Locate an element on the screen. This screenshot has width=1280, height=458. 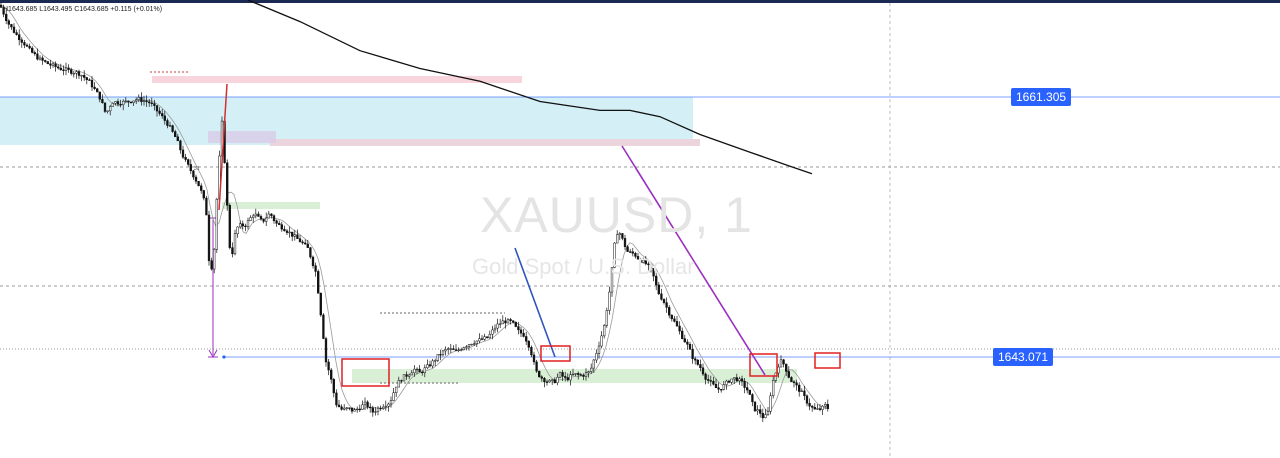
red-zone-right is located at coordinates (485, 142).